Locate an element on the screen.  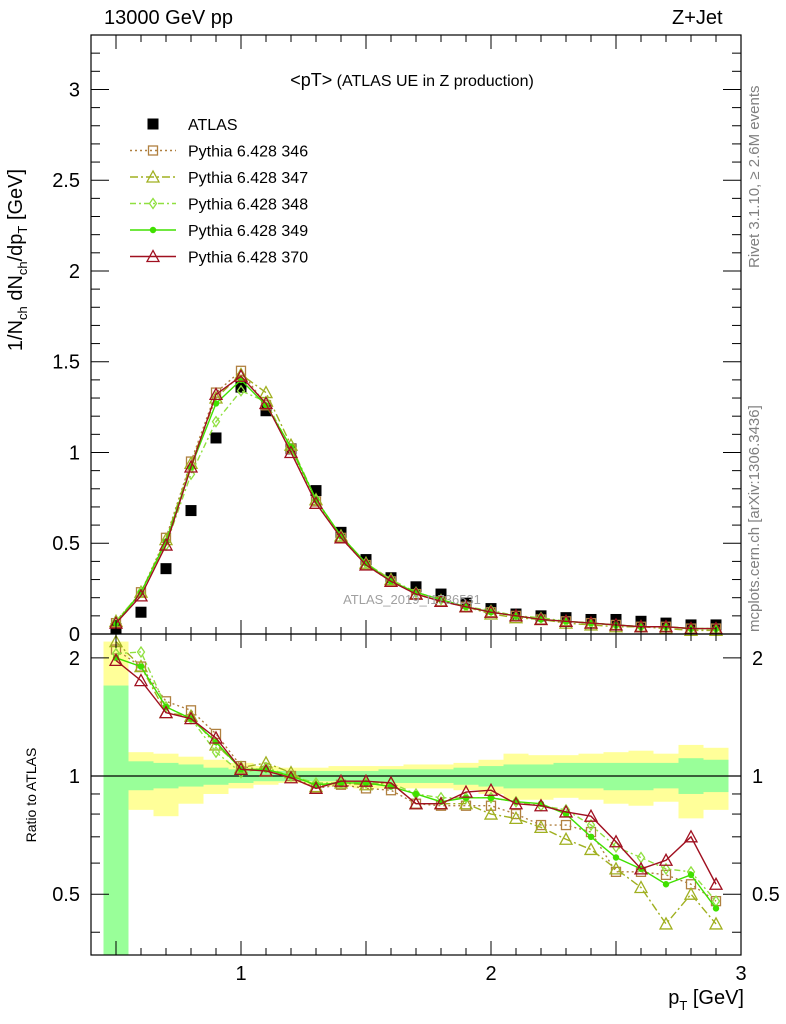
main-y-tick-label-2-5: 2.5 is located at coordinates (66, 181).